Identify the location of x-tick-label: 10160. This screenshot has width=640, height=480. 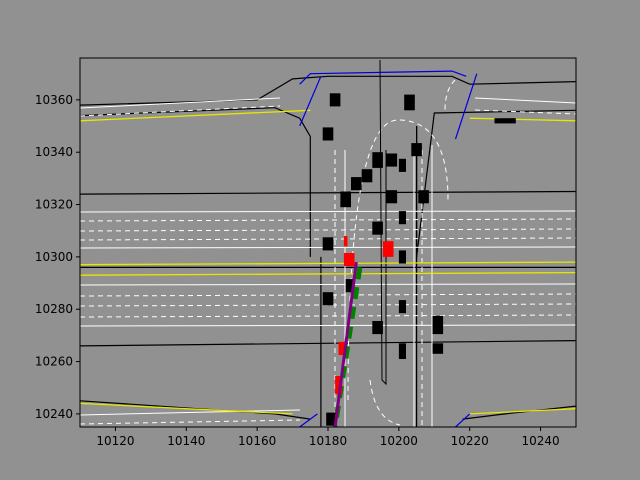
(257, 441).